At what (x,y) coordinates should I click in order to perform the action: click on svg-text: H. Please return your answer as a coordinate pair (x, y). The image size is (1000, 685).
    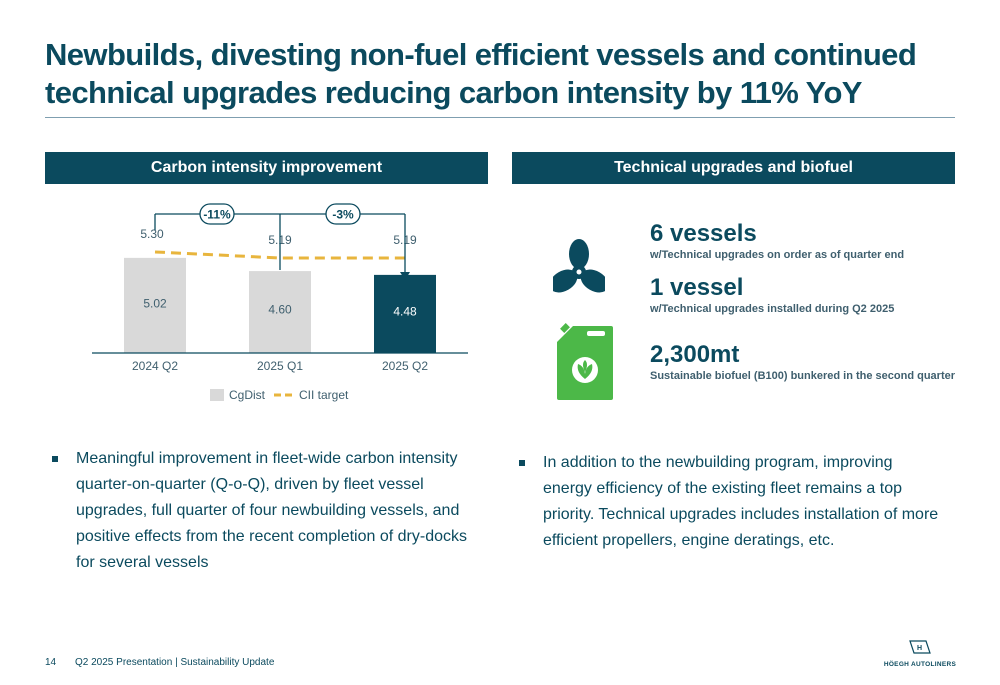
    Looking at the image, I should click on (919, 648).